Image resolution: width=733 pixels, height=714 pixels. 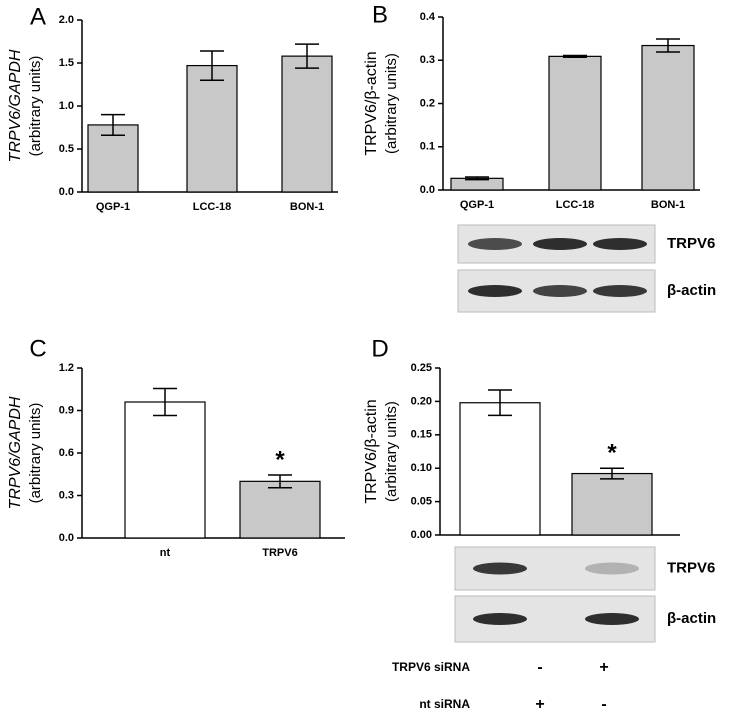 What do you see at coordinates (428, 17) in the screenshot?
I see `y-tick-label: 0.4` at bounding box center [428, 17].